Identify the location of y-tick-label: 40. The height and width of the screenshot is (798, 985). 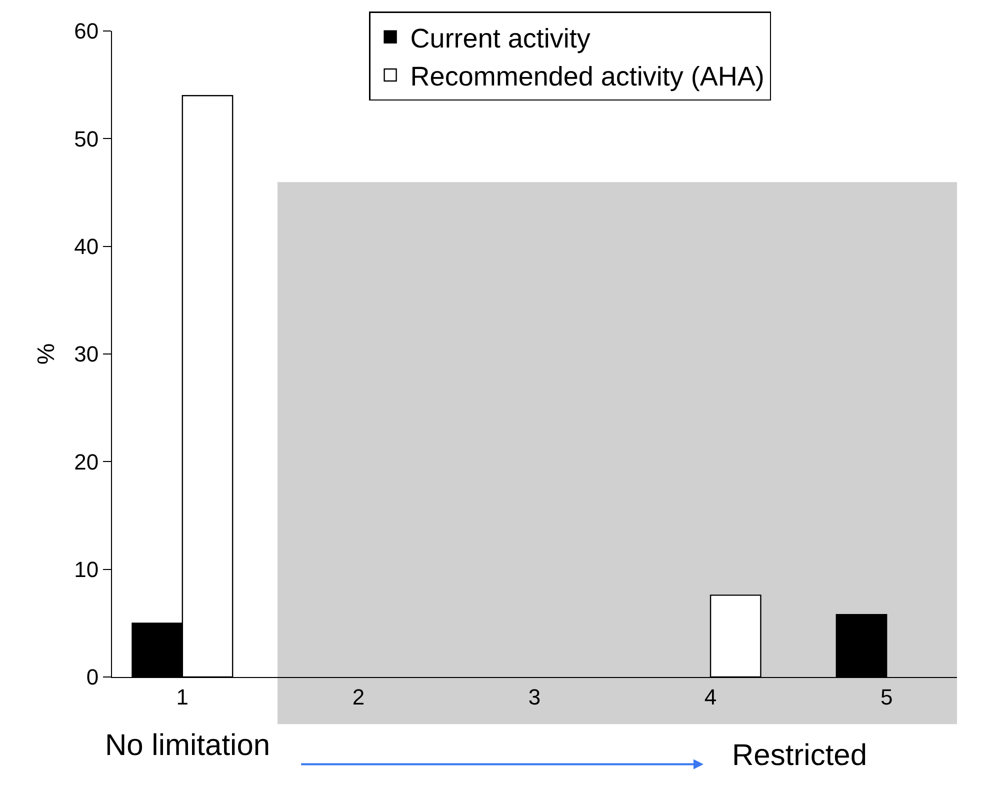
(86, 247).